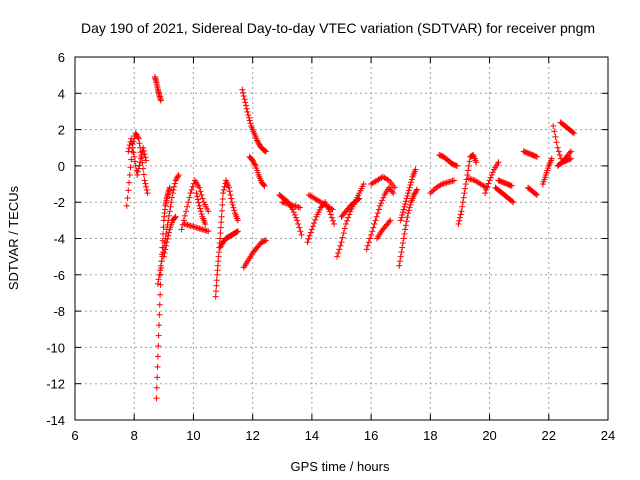 Image resolution: width=640 pixels, height=480 pixels. Describe the element at coordinates (489, 435) in the screenshot. I see `x-tick-label: 20` at that location.